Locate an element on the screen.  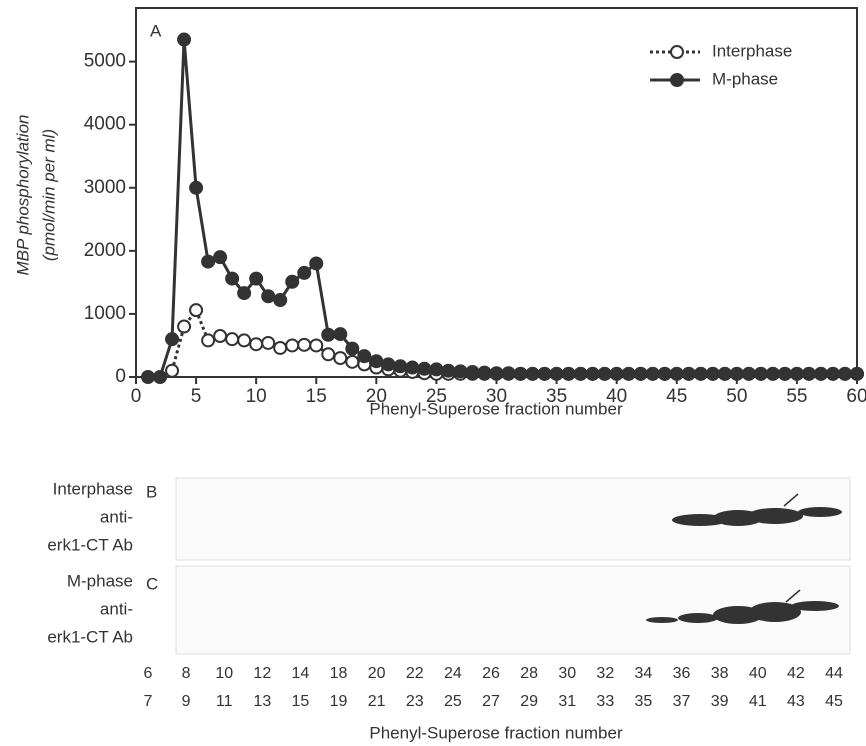
x-tick-label: 60 is located at coordinates (856, 396).